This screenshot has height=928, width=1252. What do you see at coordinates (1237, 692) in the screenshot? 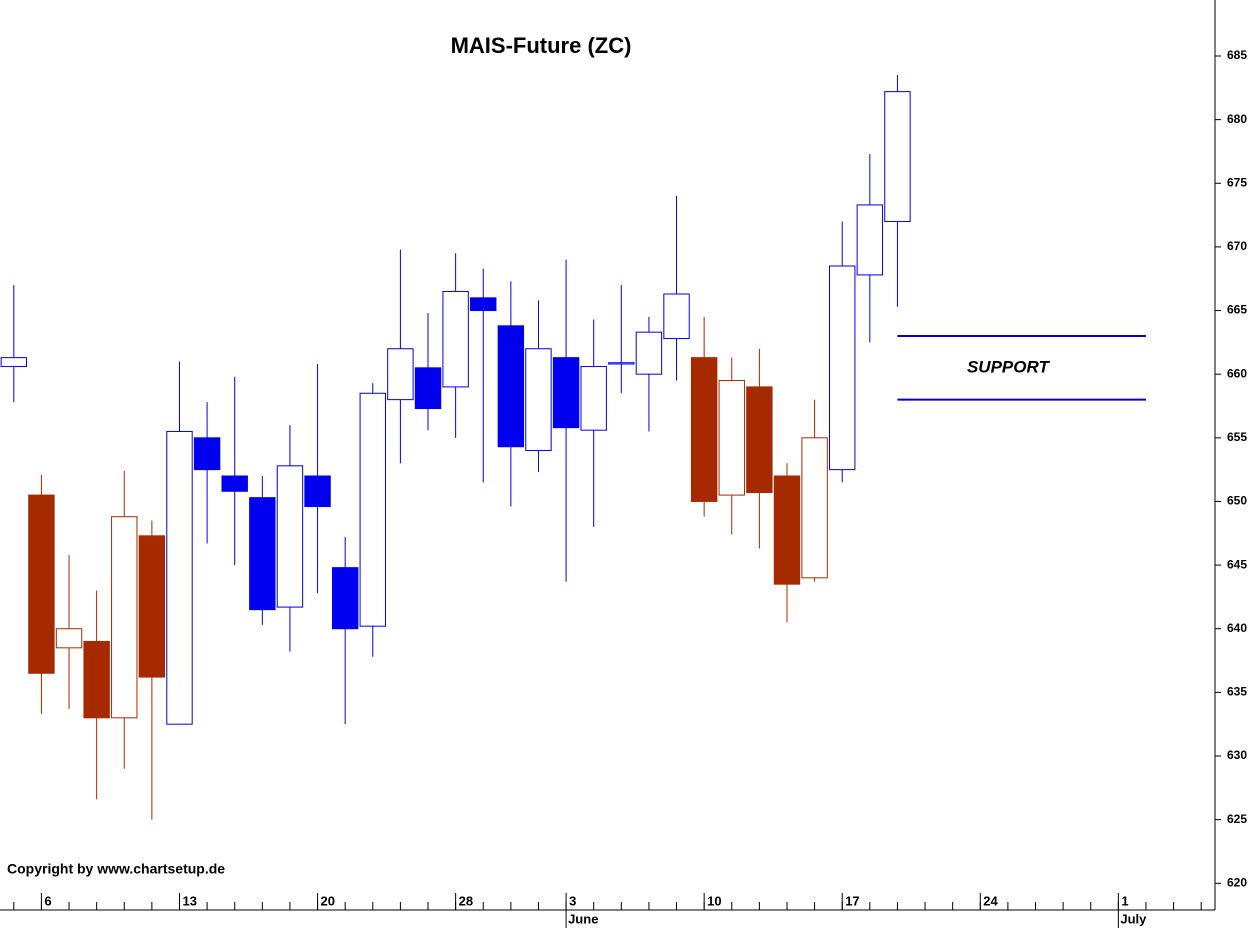
I see `y-tick-label: 635` at bounding box center [1237, 692].